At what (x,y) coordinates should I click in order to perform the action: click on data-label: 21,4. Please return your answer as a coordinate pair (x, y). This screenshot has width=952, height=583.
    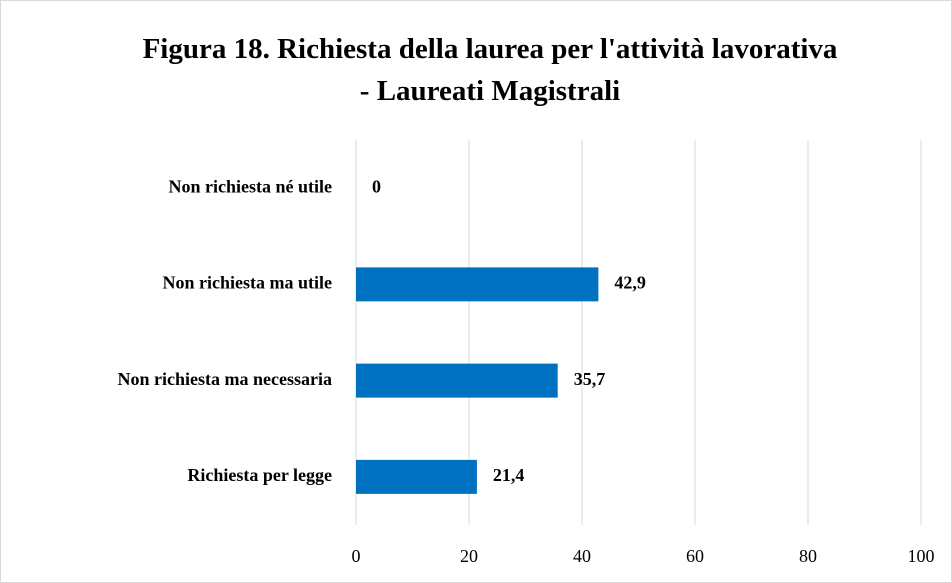
    Looking at the image, I should click on (509, 475).